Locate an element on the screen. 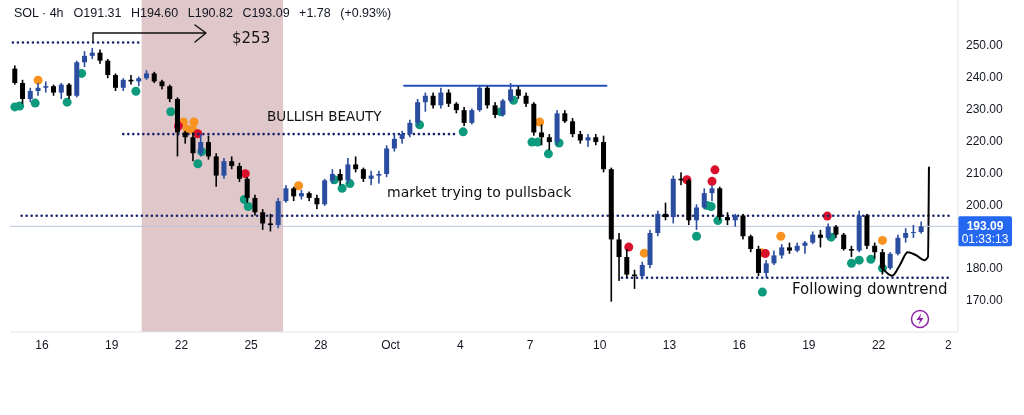  annotation: market trying to pullsback is located at coordinates (480, 192).